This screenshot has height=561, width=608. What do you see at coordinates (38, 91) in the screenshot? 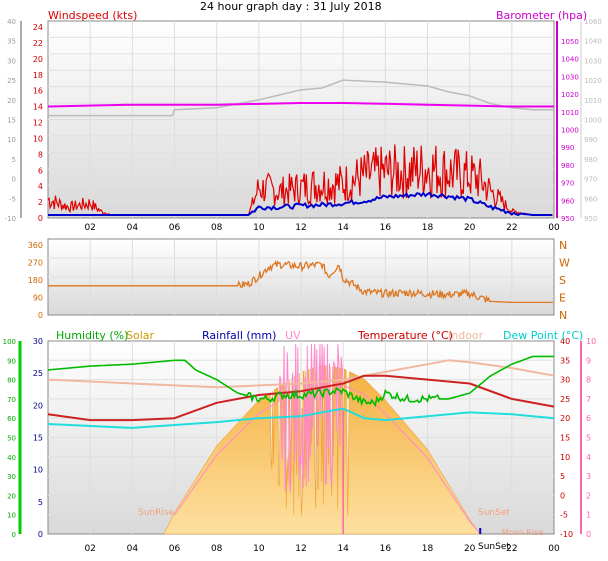
I see `wind-tick-label: 16` at bounding box center [38, 91].